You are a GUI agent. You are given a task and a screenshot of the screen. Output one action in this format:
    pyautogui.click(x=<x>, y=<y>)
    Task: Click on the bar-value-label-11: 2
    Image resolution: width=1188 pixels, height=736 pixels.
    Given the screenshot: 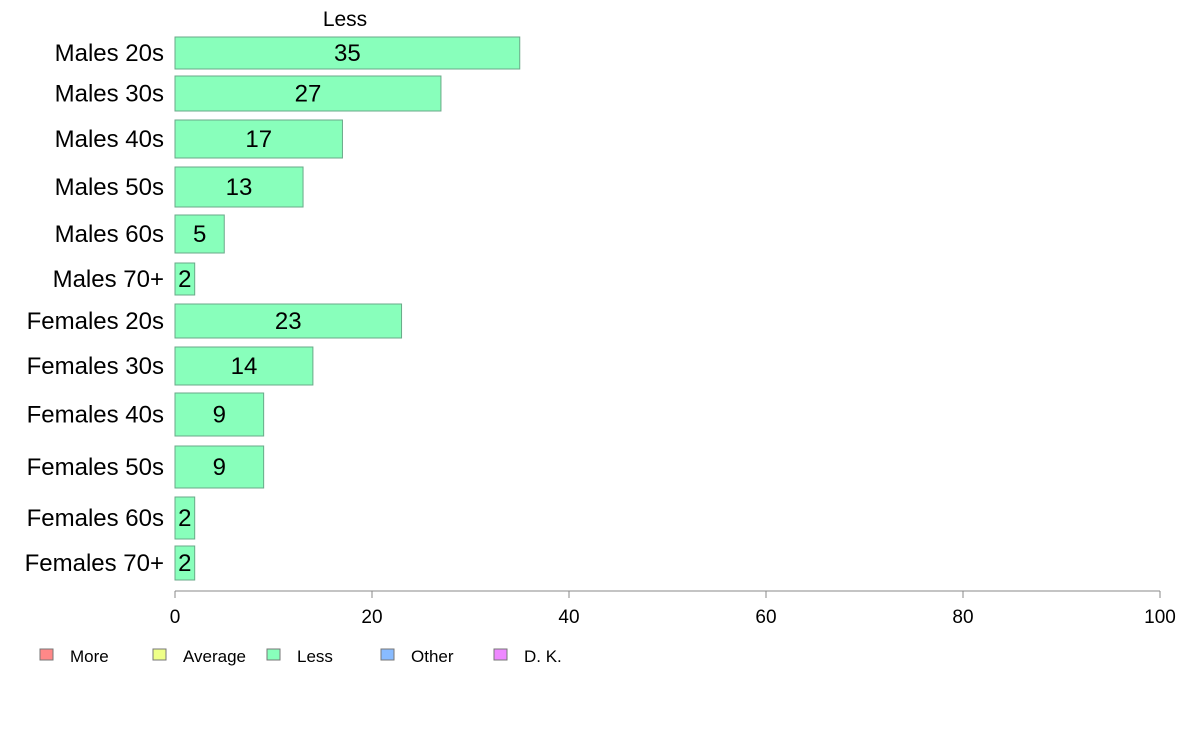 What is the action you would take?
    pyautogui.click(x=184, y=563)
    